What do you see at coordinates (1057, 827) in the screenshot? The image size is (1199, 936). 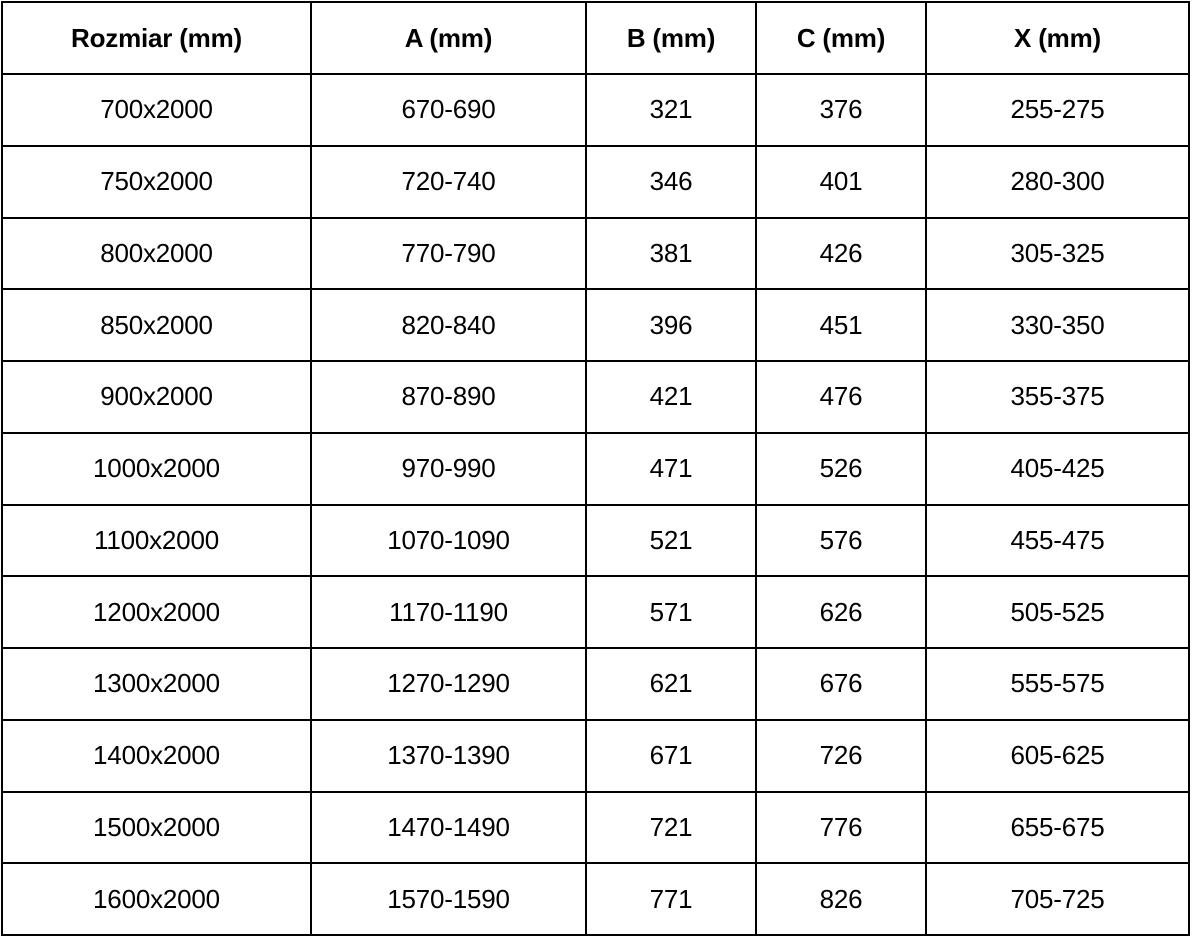 I see `cell-x: 655-675` at bounding box center [1057, 827].